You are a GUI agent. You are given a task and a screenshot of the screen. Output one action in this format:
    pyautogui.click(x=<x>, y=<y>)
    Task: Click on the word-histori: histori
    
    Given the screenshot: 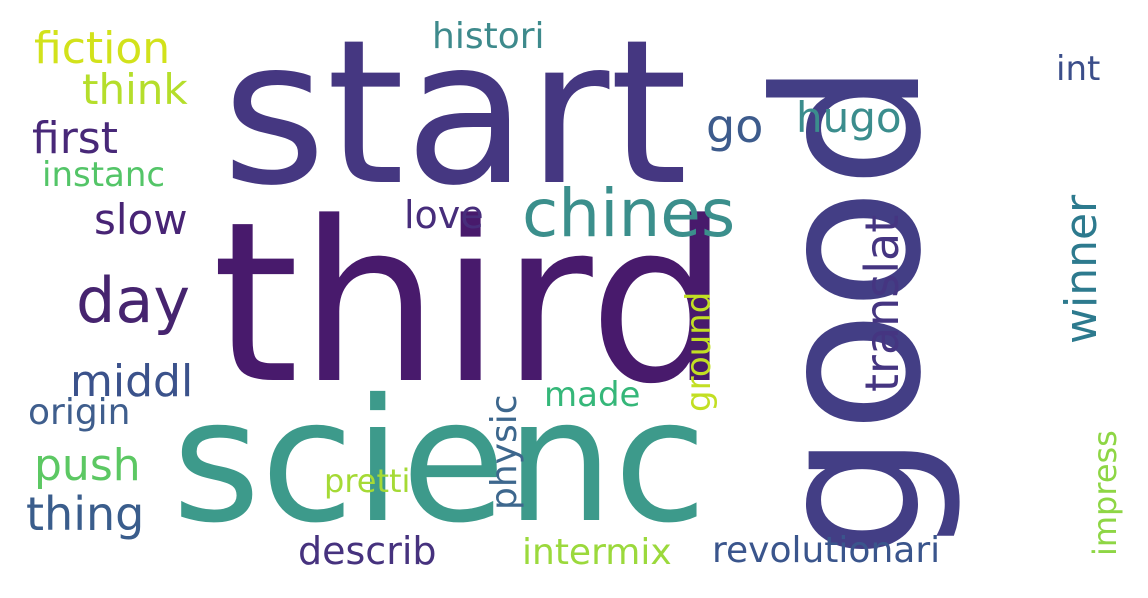 What is the action you would take?
    pyautogui.click(x=488, y=36)
    